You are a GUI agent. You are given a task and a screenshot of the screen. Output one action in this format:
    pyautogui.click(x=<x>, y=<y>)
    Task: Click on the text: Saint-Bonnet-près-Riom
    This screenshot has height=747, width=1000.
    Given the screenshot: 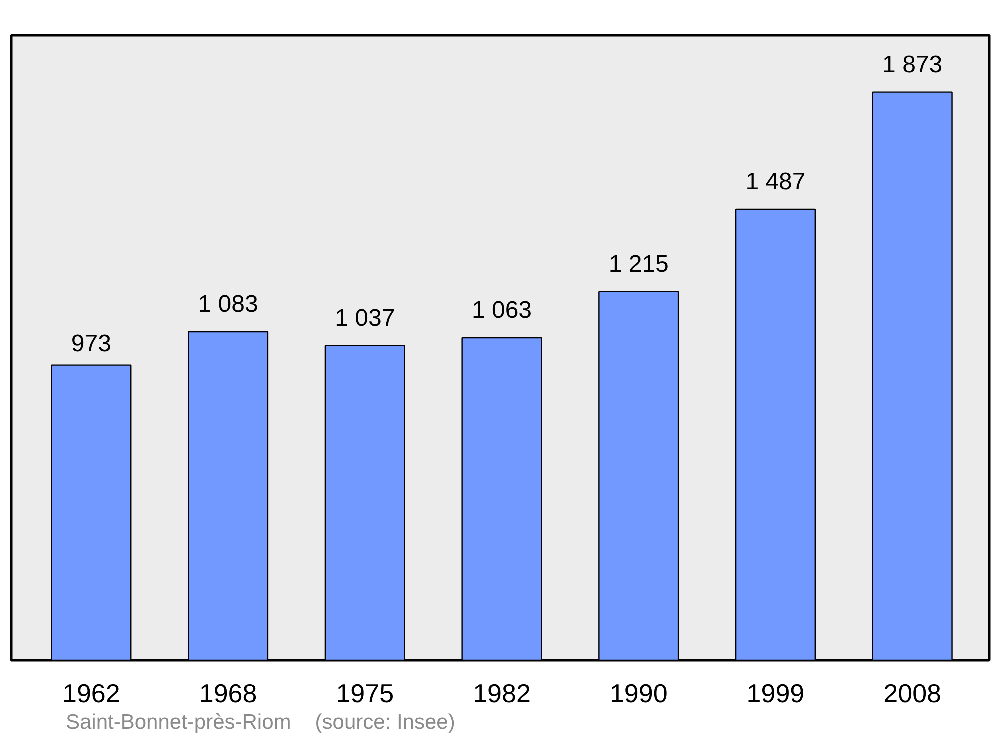 What is the action you would take?
    pyautogui.click(x=179, y=722)
    